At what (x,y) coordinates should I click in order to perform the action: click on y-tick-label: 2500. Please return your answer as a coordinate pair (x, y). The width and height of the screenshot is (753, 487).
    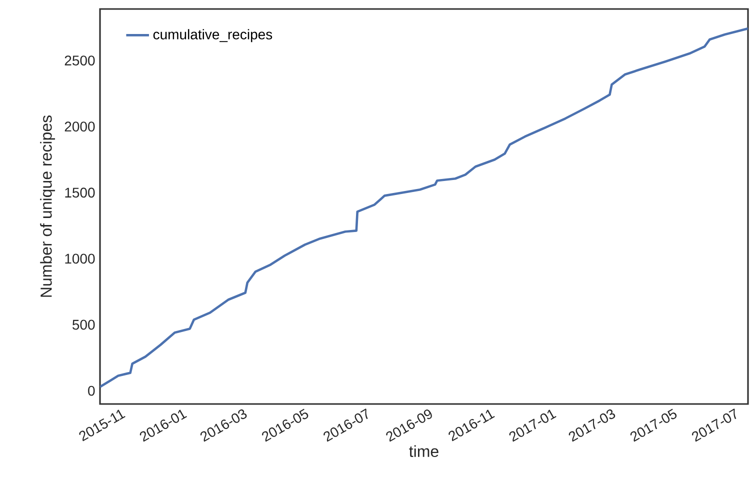
    Looking at the image, I should click on (79, 61).